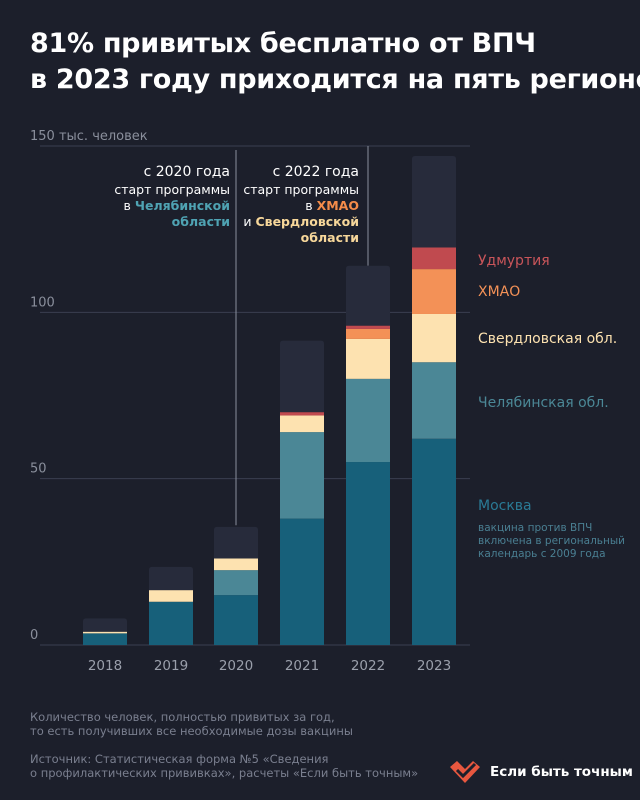 The image size is (640, 800). Describe the element at coordinates (200, 221) in the screenshot. I see `annotation-2020-line4: области` at that location.